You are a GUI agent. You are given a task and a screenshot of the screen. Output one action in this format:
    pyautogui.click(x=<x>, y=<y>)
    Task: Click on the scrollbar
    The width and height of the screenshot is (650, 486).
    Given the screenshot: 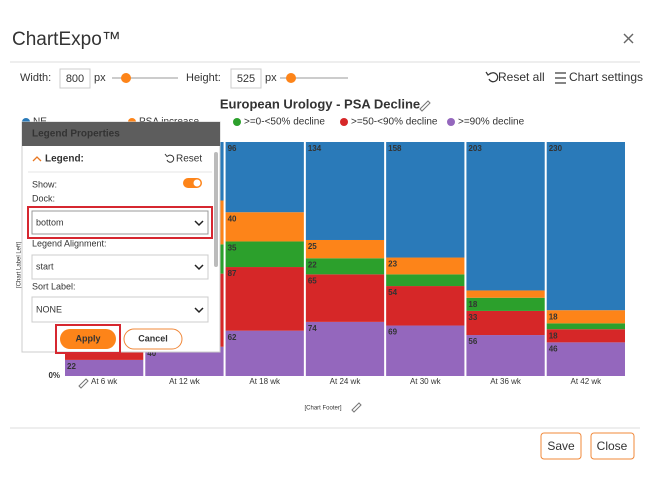 What is the action you would take?
    pyautogui.click(x=216, y=209)
    